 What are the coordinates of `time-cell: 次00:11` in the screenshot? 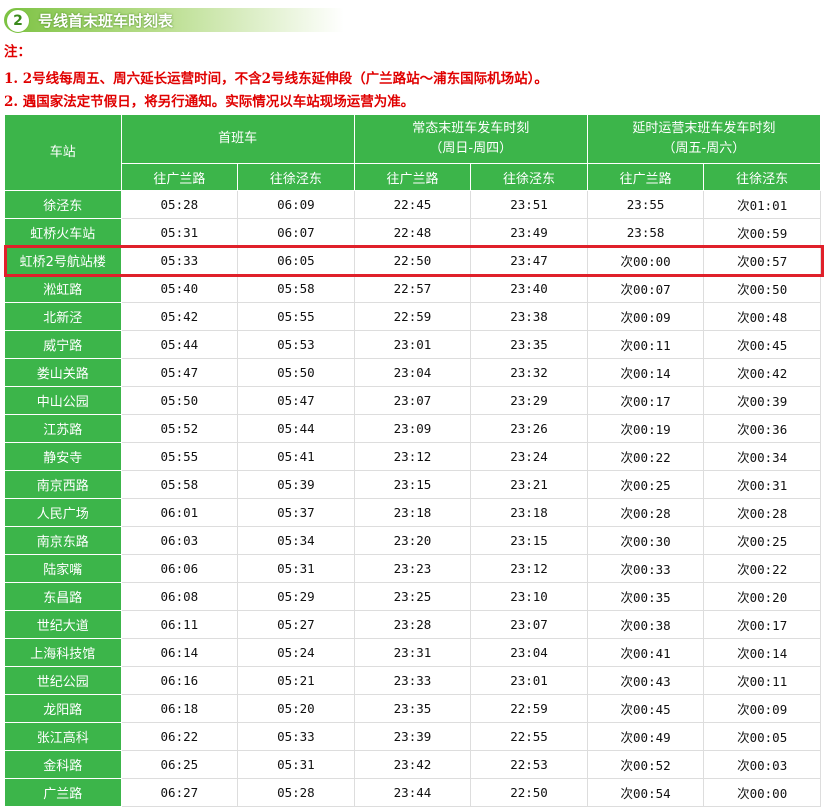 It's located at (645, 344).